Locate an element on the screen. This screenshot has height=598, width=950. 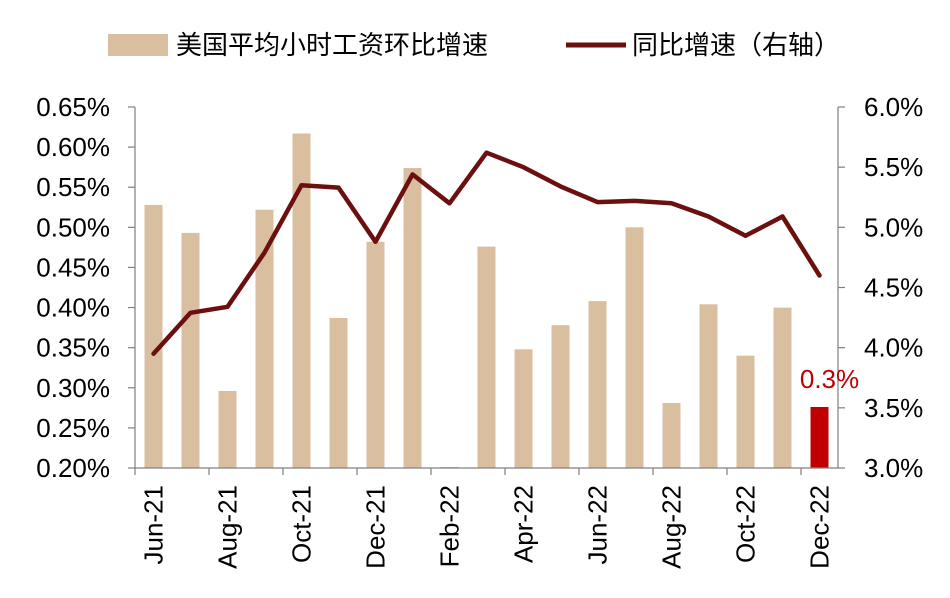
left-axis-tick-label: 0.55% is located at coordinates (73, 187).